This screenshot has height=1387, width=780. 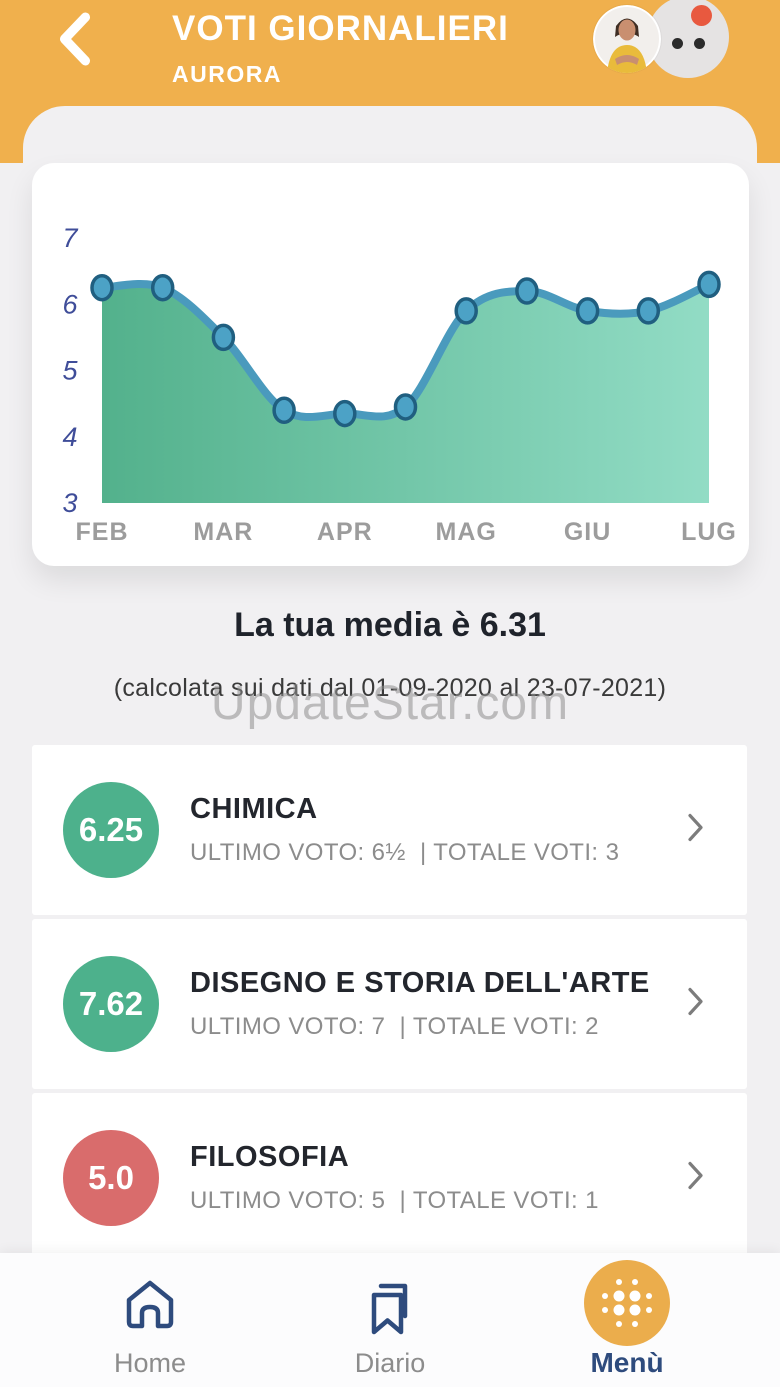 What do you see at coordinates (270, 1157) in the screenshot?
I see `subject-name: FILOSOFIA` at bounding box center [270, 1157].